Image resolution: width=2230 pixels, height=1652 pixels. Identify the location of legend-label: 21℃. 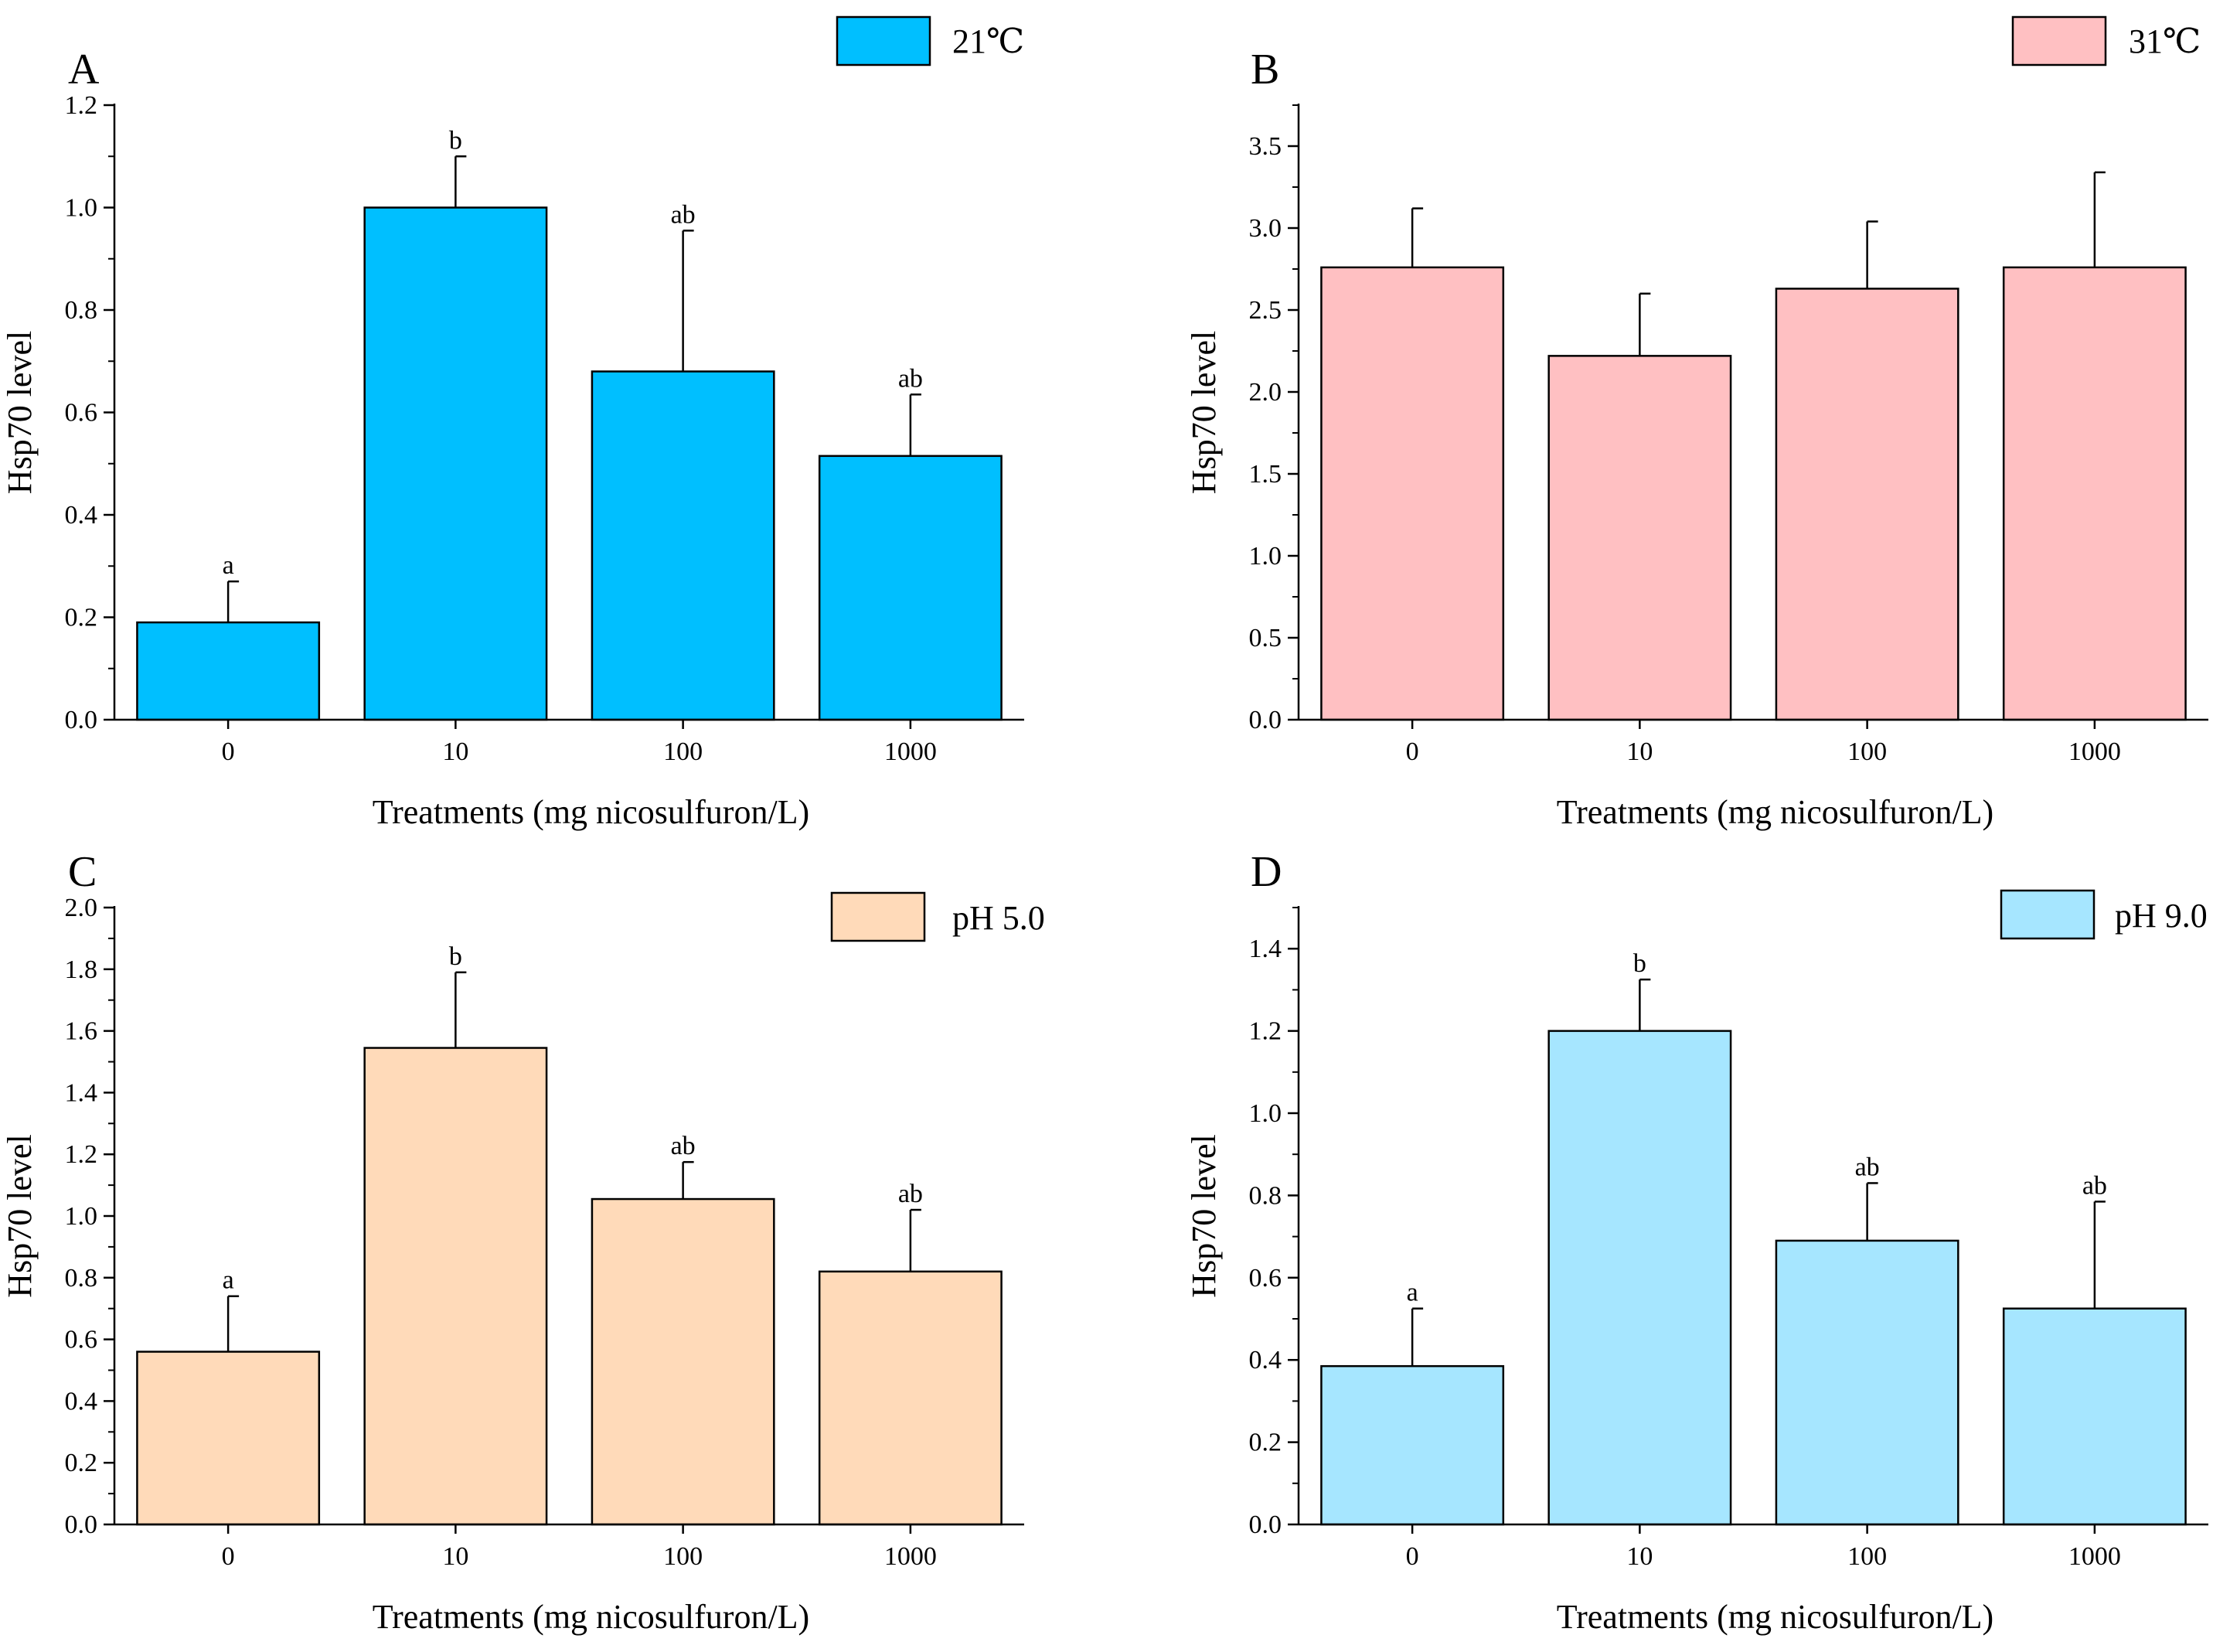
(988, 41).